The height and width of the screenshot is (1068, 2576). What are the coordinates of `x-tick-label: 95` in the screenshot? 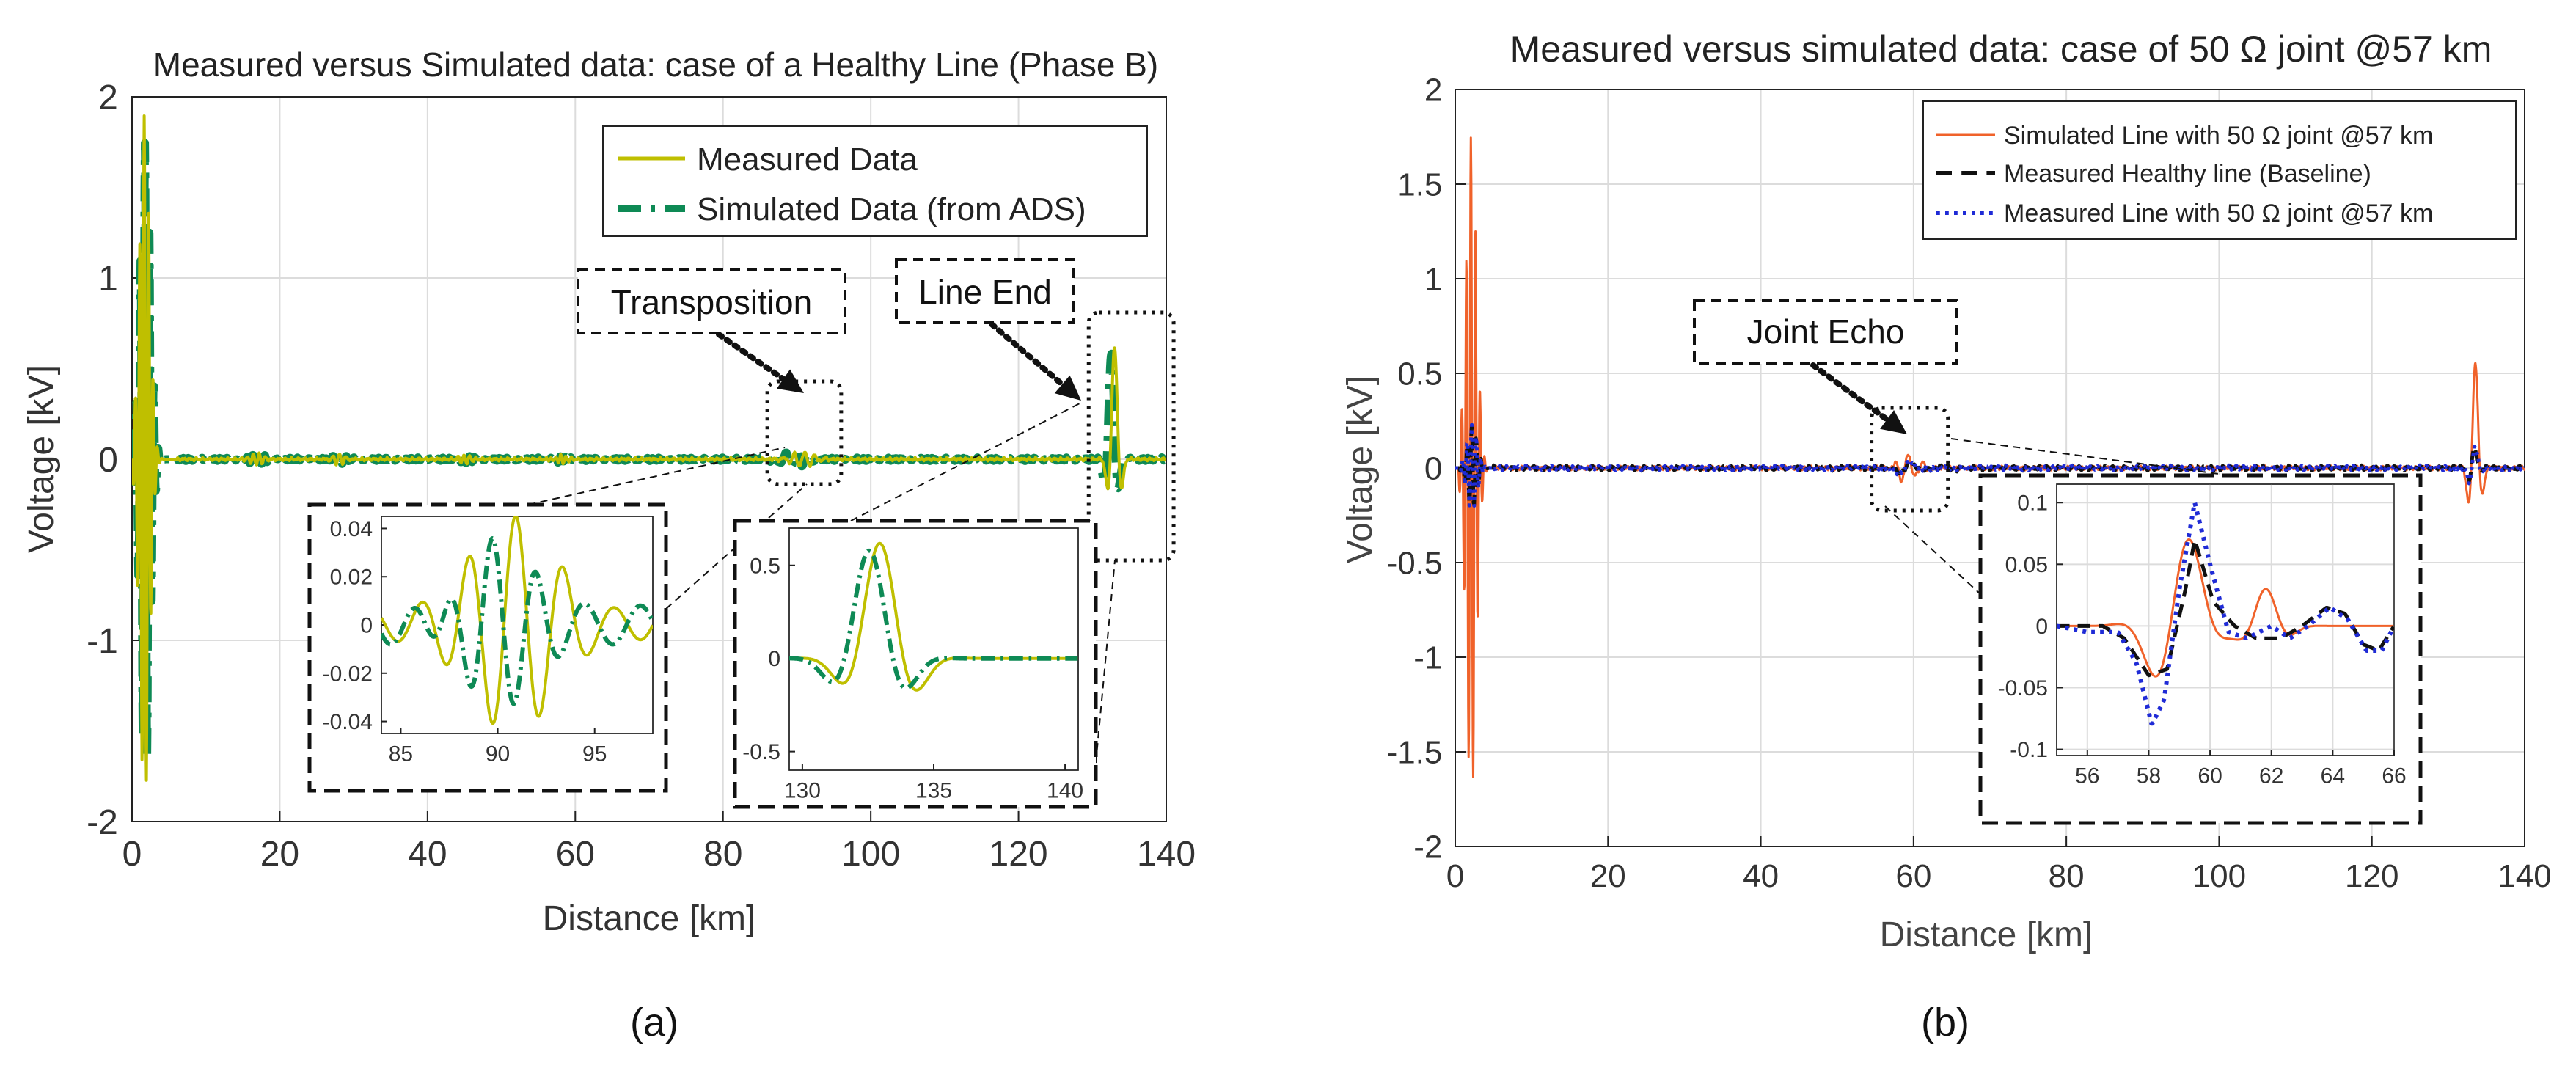 It's located at (594, 754).